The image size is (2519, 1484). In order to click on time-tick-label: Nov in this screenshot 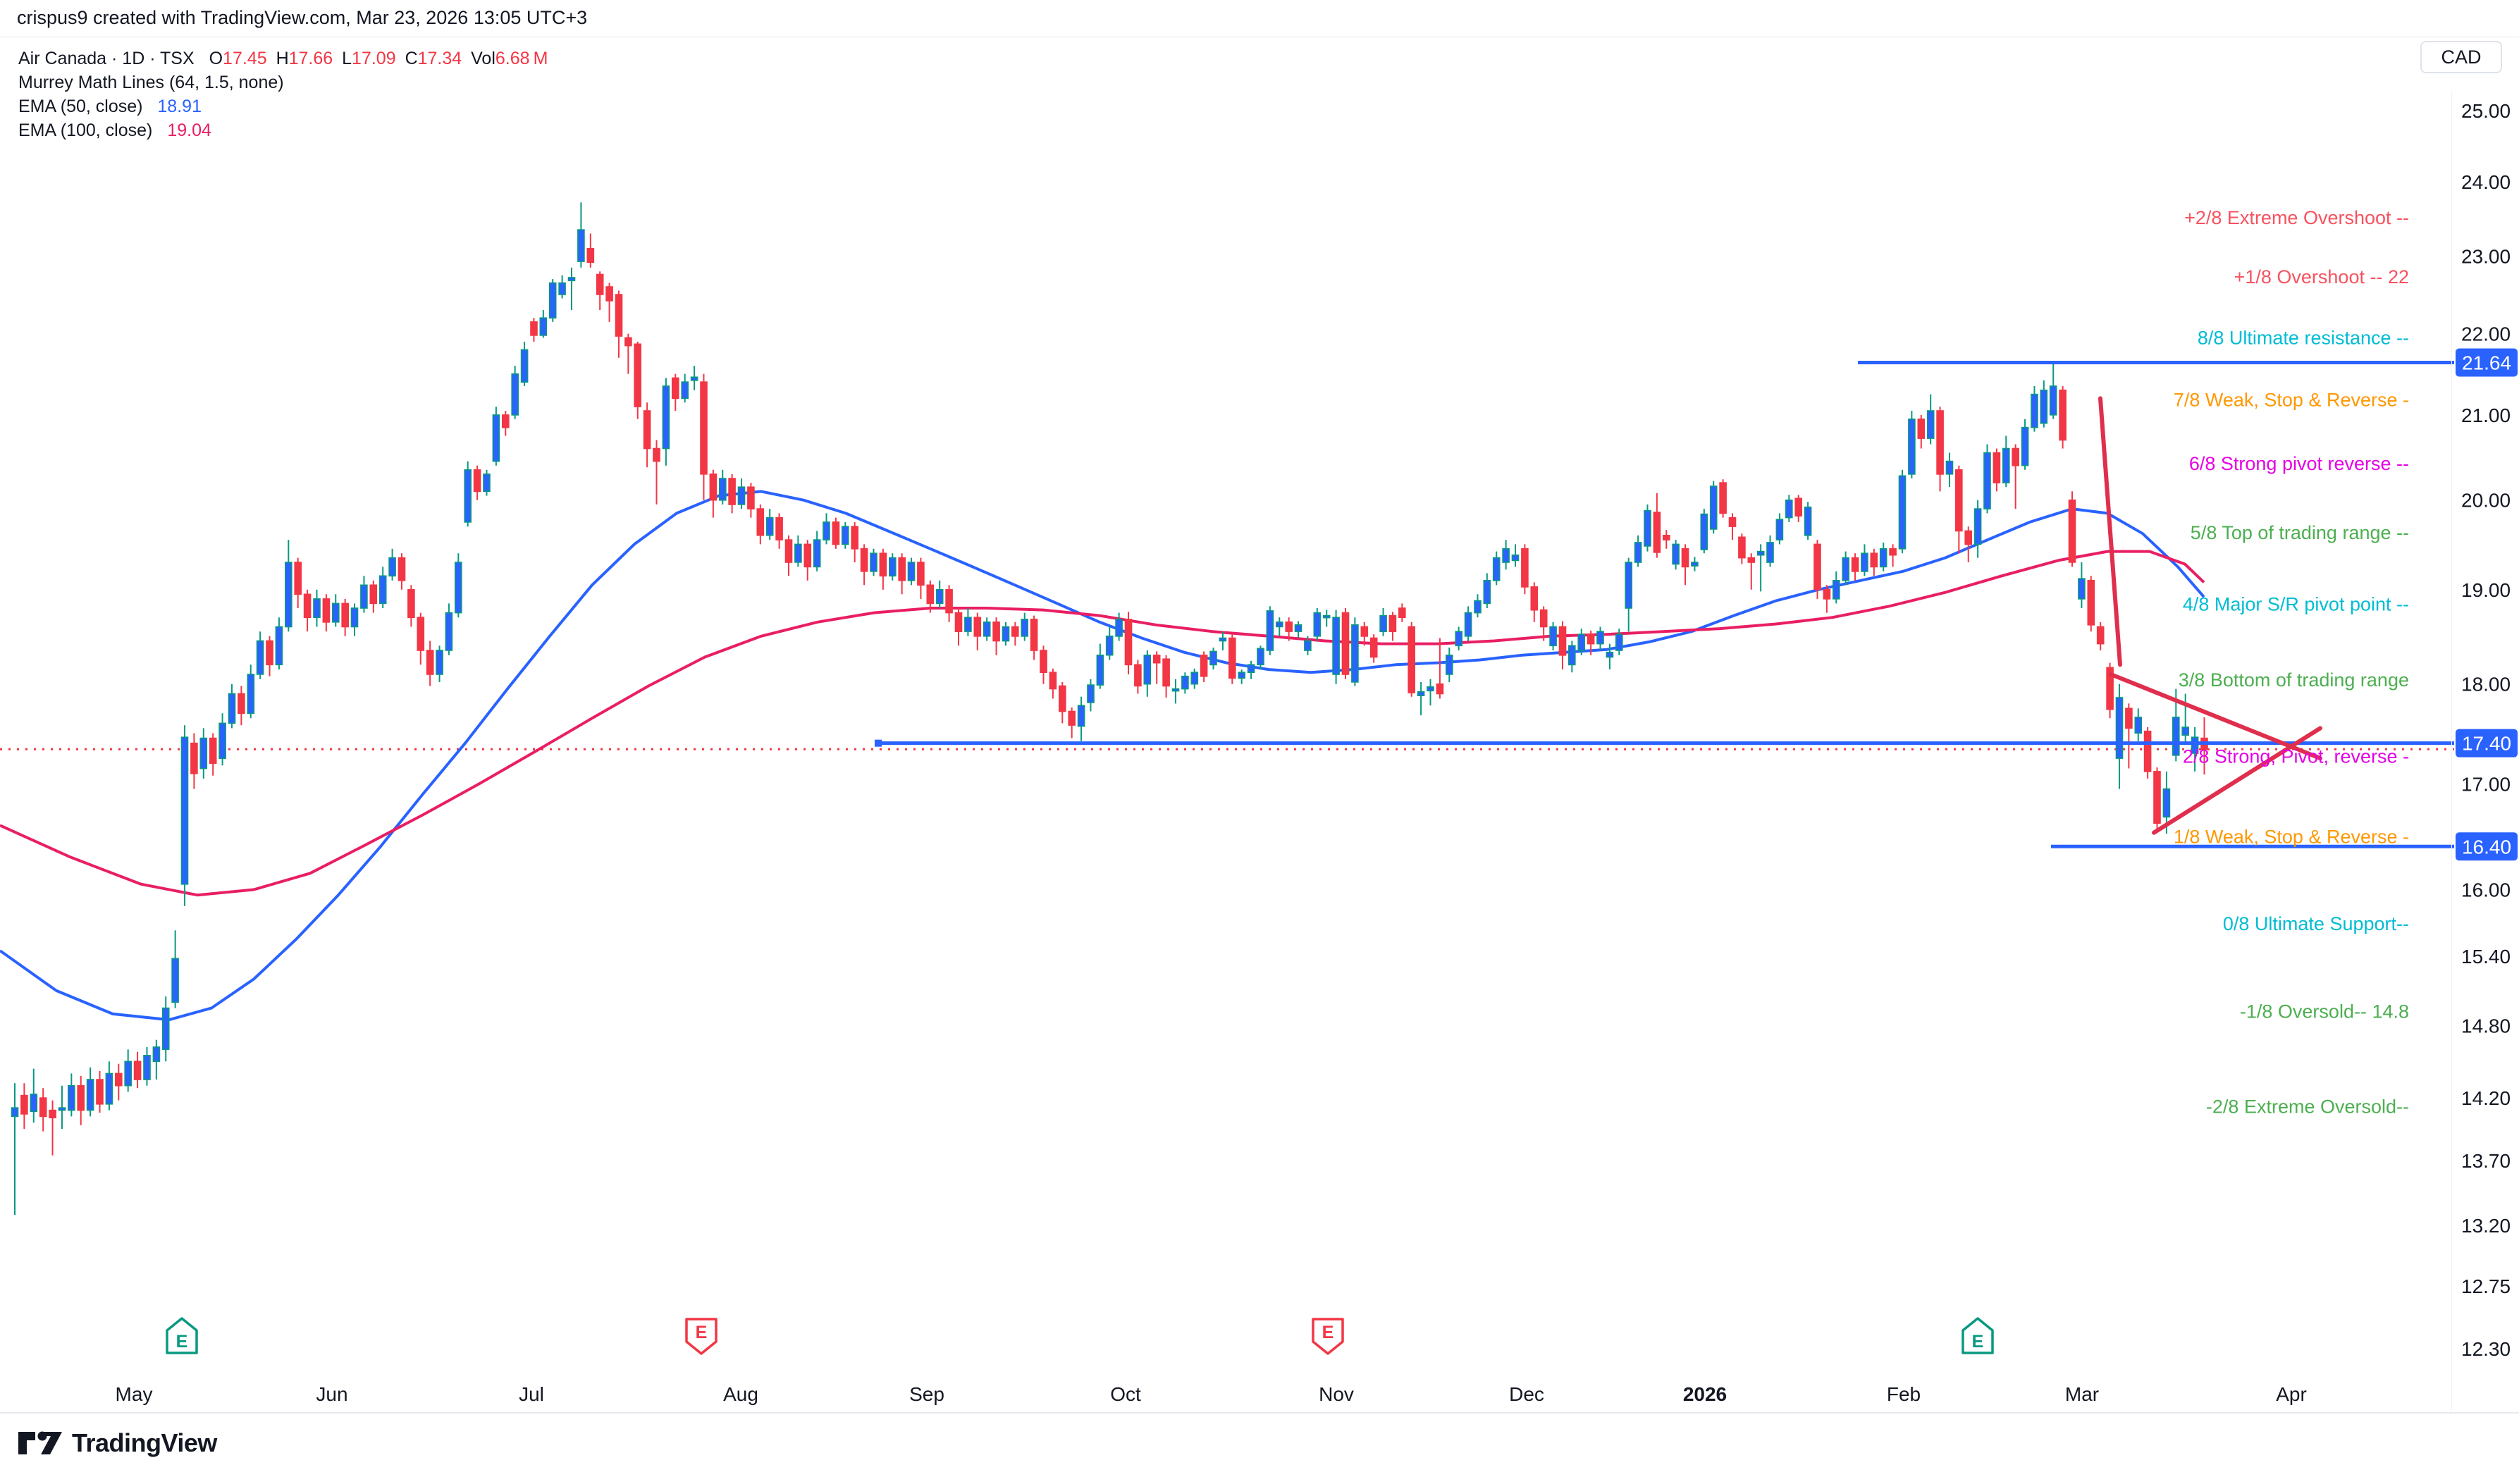, I will do `click(1336, 1394)`.